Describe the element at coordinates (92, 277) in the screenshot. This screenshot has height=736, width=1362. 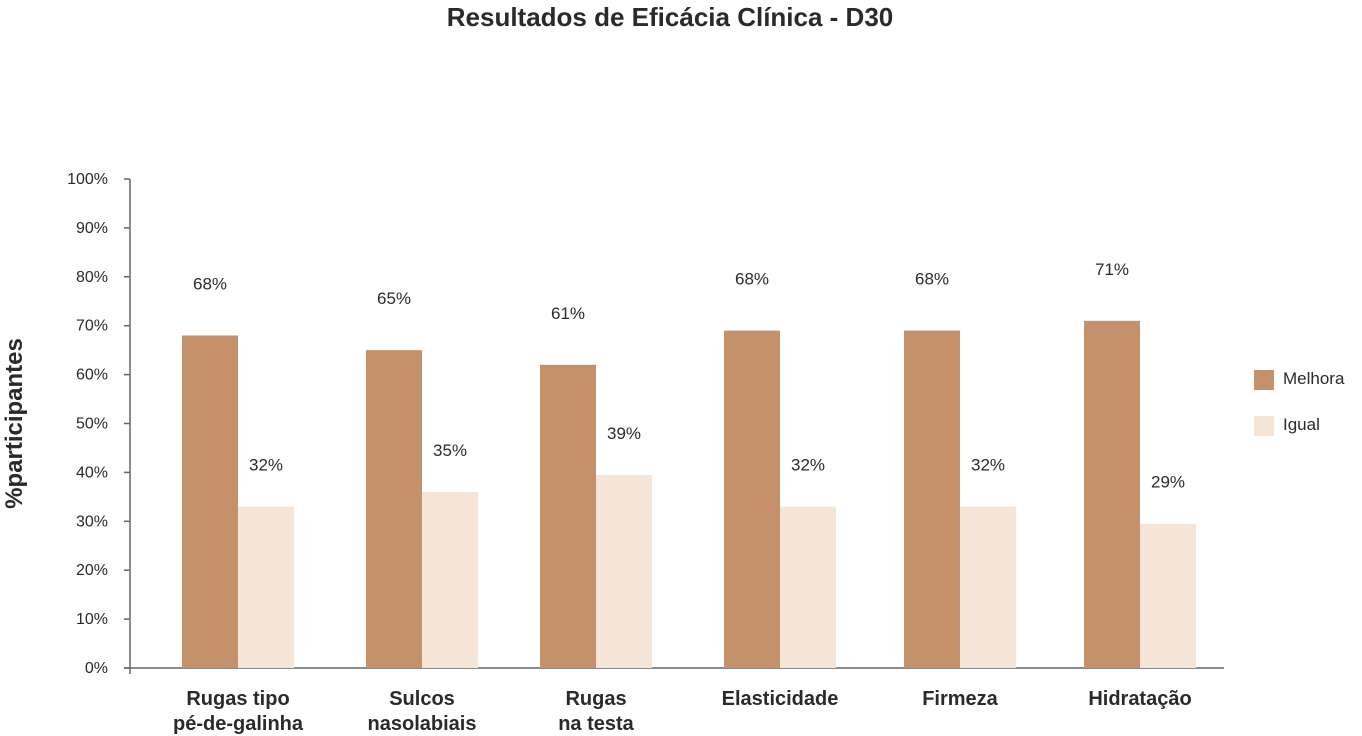
I see `y-tick-label: 80%` at that location.